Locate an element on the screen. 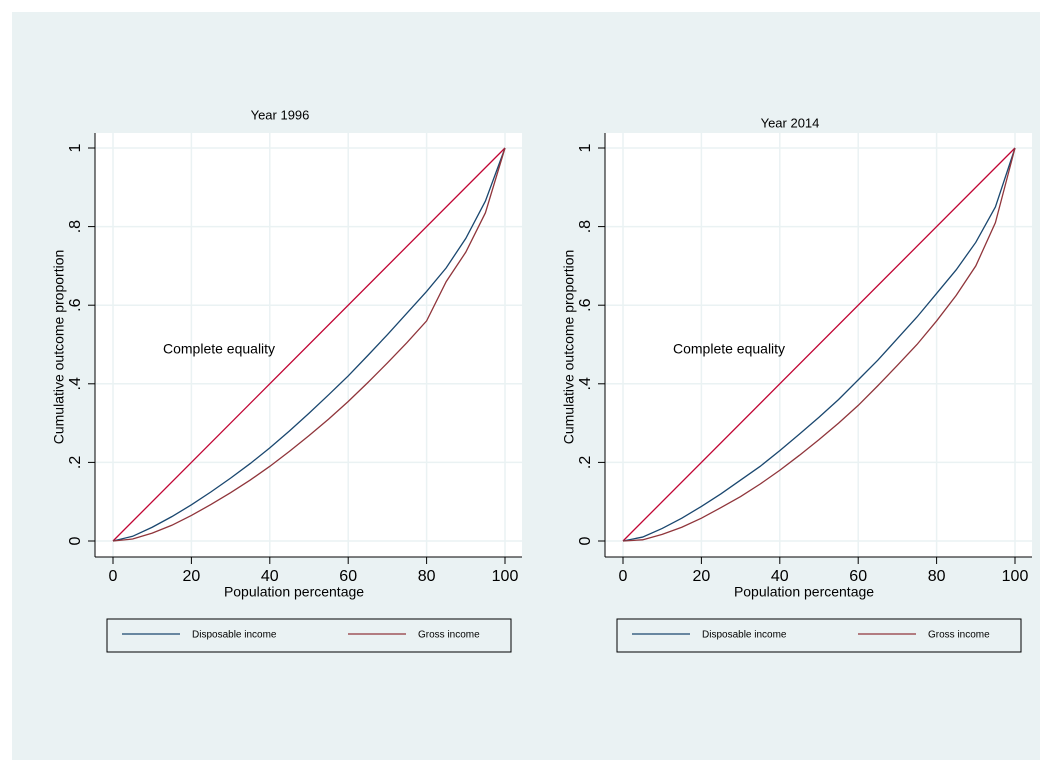 This screenshot has height=773, width=1052. chart-title: Year 2014 is located at coordinates (790, 122).